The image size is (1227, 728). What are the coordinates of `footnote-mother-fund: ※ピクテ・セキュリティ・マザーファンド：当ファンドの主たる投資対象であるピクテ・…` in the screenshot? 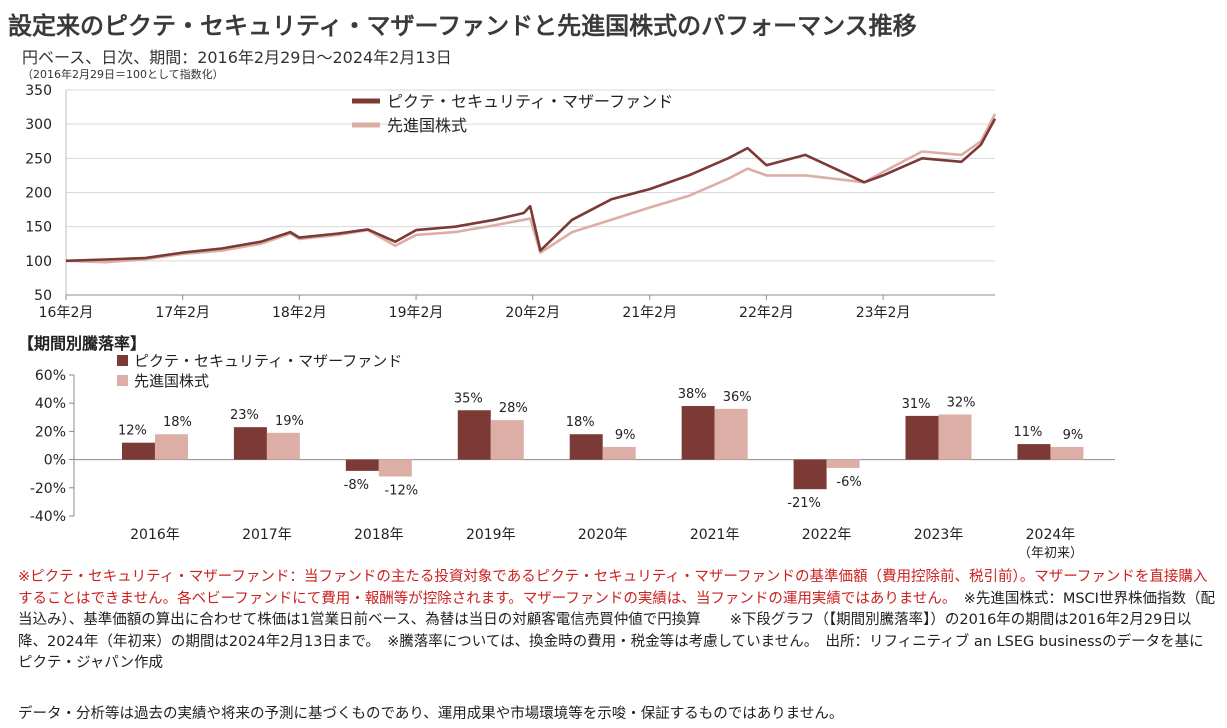 It's located at (613, 588).